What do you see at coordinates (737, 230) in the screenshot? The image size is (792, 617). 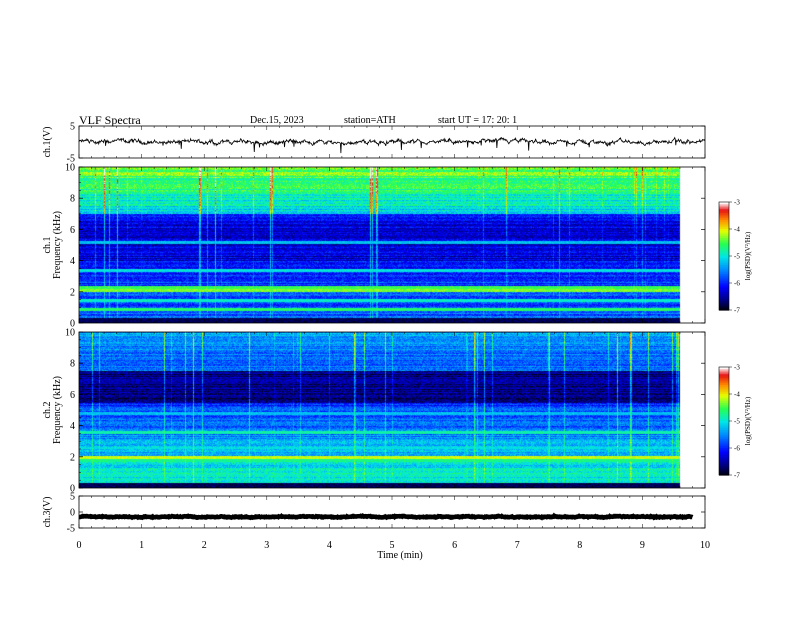 I see `ch1-spectrogram-colorbar-tick-label: -4` at bounding box center [737, 230].